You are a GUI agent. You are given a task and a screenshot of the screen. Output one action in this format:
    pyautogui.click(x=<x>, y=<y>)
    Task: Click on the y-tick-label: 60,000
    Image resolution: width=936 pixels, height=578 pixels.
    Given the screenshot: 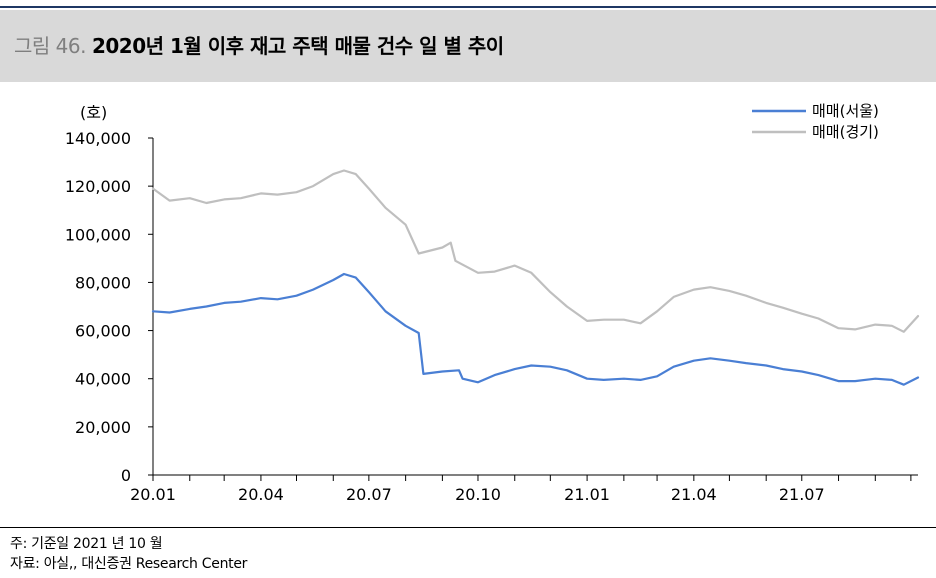 What is the action you would take?
    pyautogui.click(x=103, y=331)
    